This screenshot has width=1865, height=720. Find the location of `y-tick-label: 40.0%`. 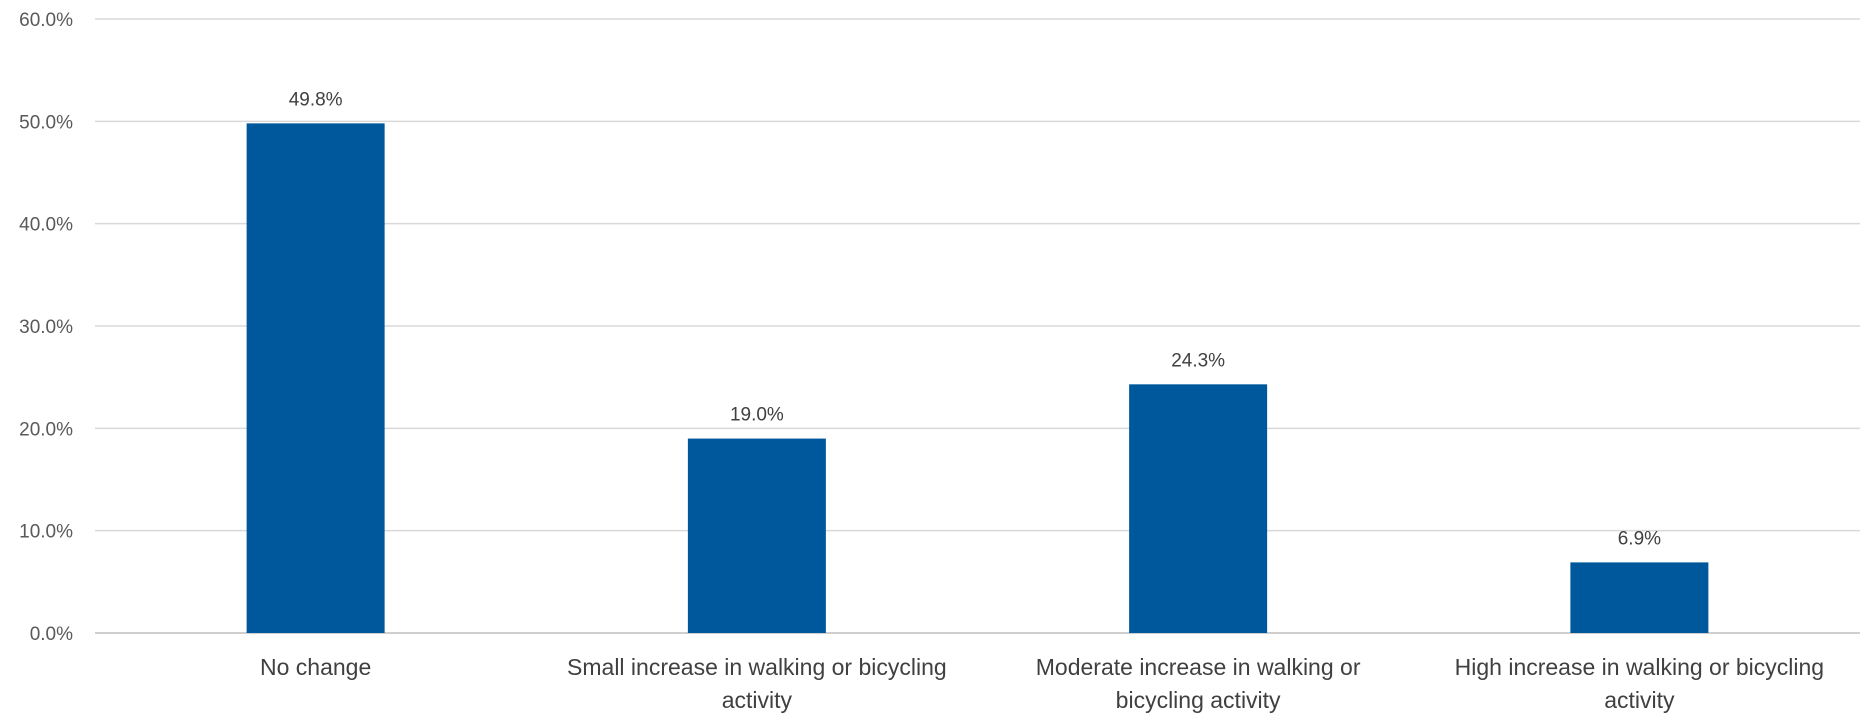

y-tick-label: 40.0% is located at coordinates (46, 225).